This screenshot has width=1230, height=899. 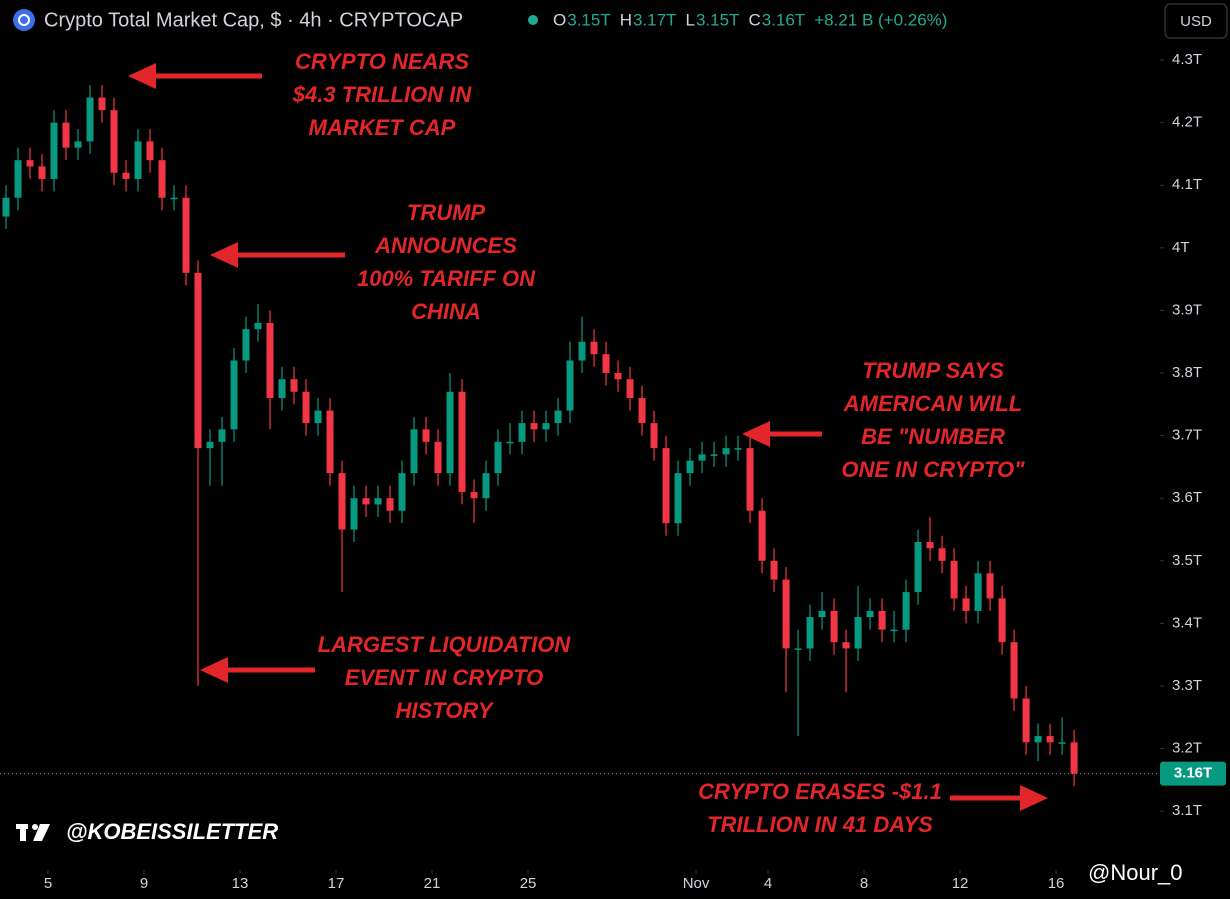 I want to click on y-tick-label: 4.3T, so click(x=1187, y=59).